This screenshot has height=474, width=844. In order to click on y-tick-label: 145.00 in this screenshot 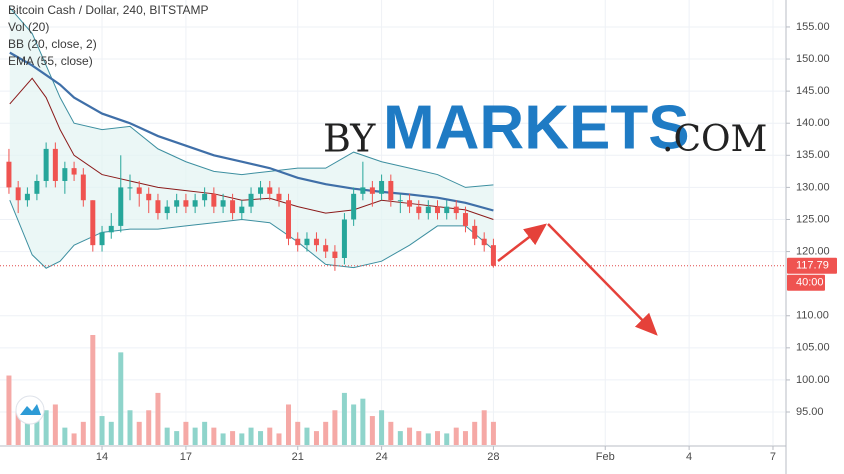, I will do `click(813, 91)`.